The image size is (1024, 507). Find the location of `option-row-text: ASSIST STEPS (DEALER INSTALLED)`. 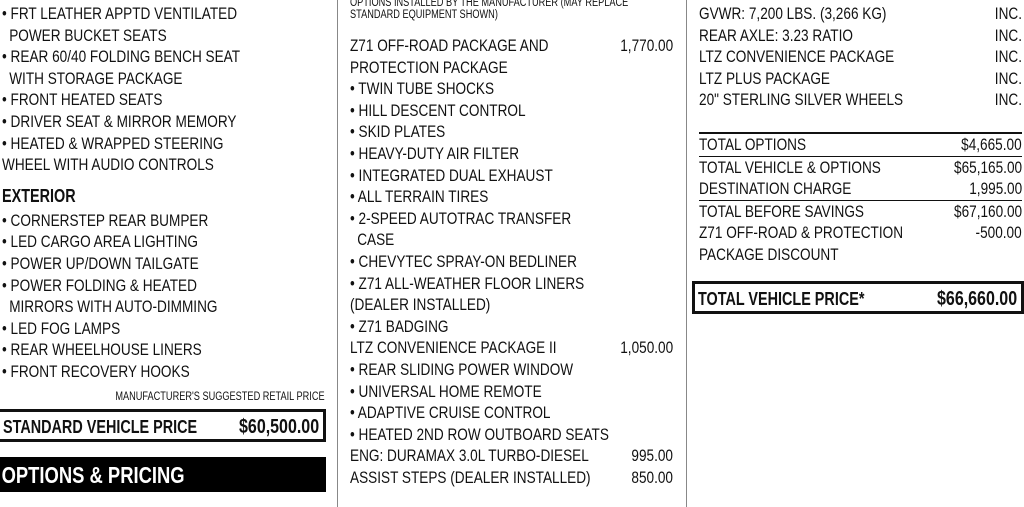

option-row-text: ASSIST STEPS (DEALER INSTALLED) is located at coordinates (470, 477).